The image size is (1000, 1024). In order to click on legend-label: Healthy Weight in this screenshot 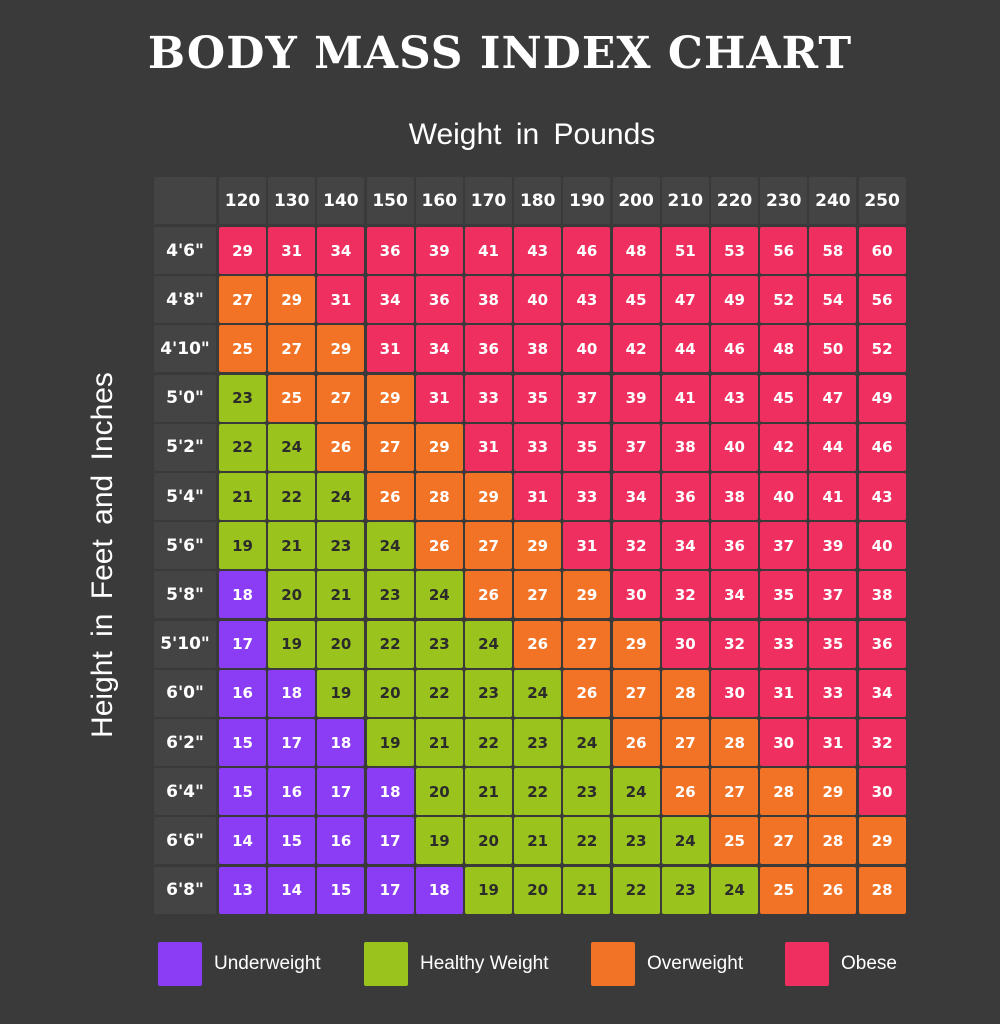, I will do `click(484, 963)`.